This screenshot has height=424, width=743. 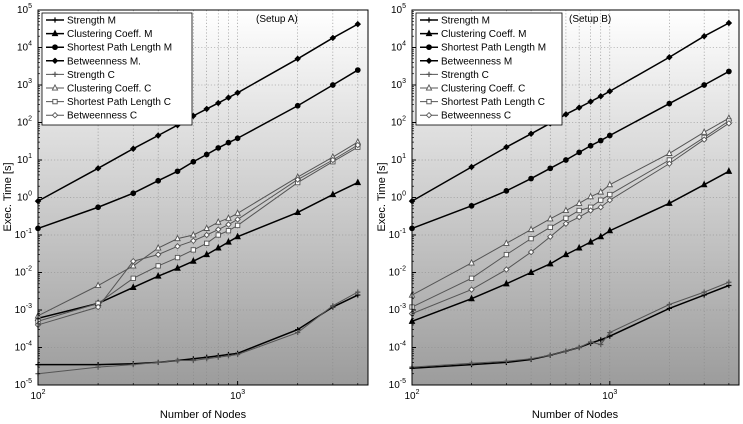 I want to click on setup-label-a: (Setup A), so click(x=277, y=19).